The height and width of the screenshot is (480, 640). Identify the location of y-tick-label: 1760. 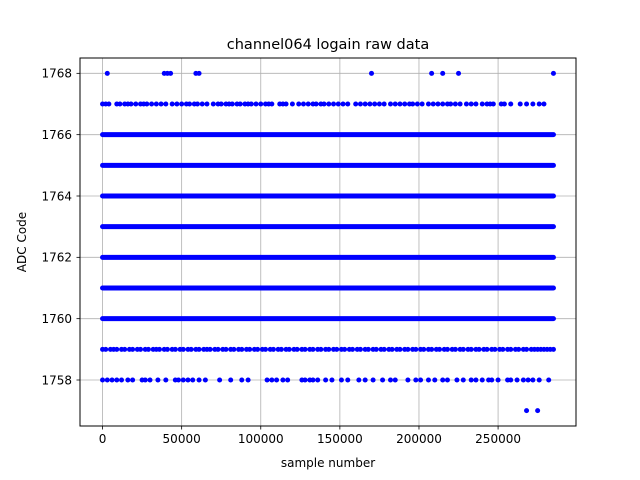
(56, 319).